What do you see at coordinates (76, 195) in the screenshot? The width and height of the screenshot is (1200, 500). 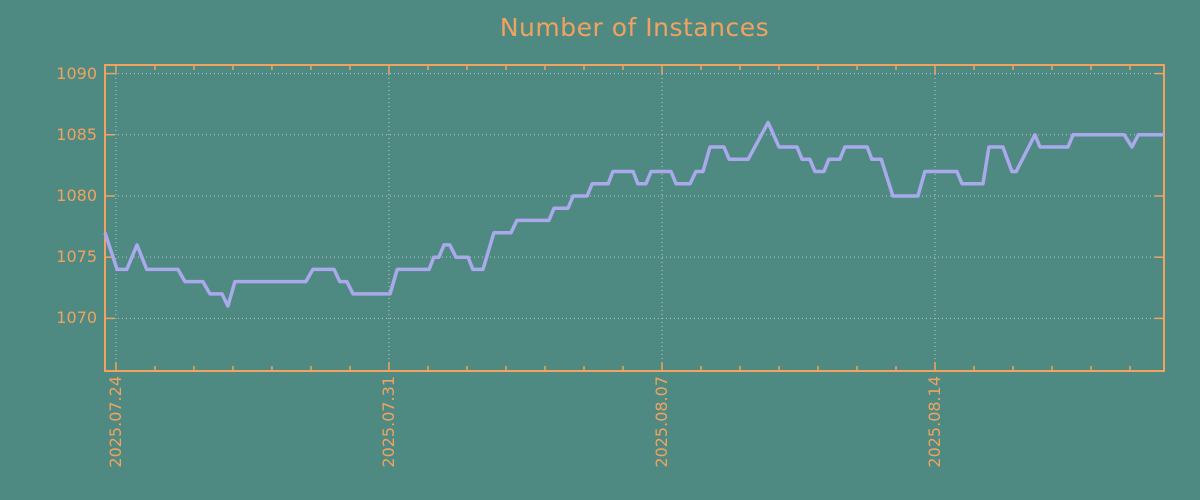 I see `y-tick-label: 1080` at bounding box center [76, 195].